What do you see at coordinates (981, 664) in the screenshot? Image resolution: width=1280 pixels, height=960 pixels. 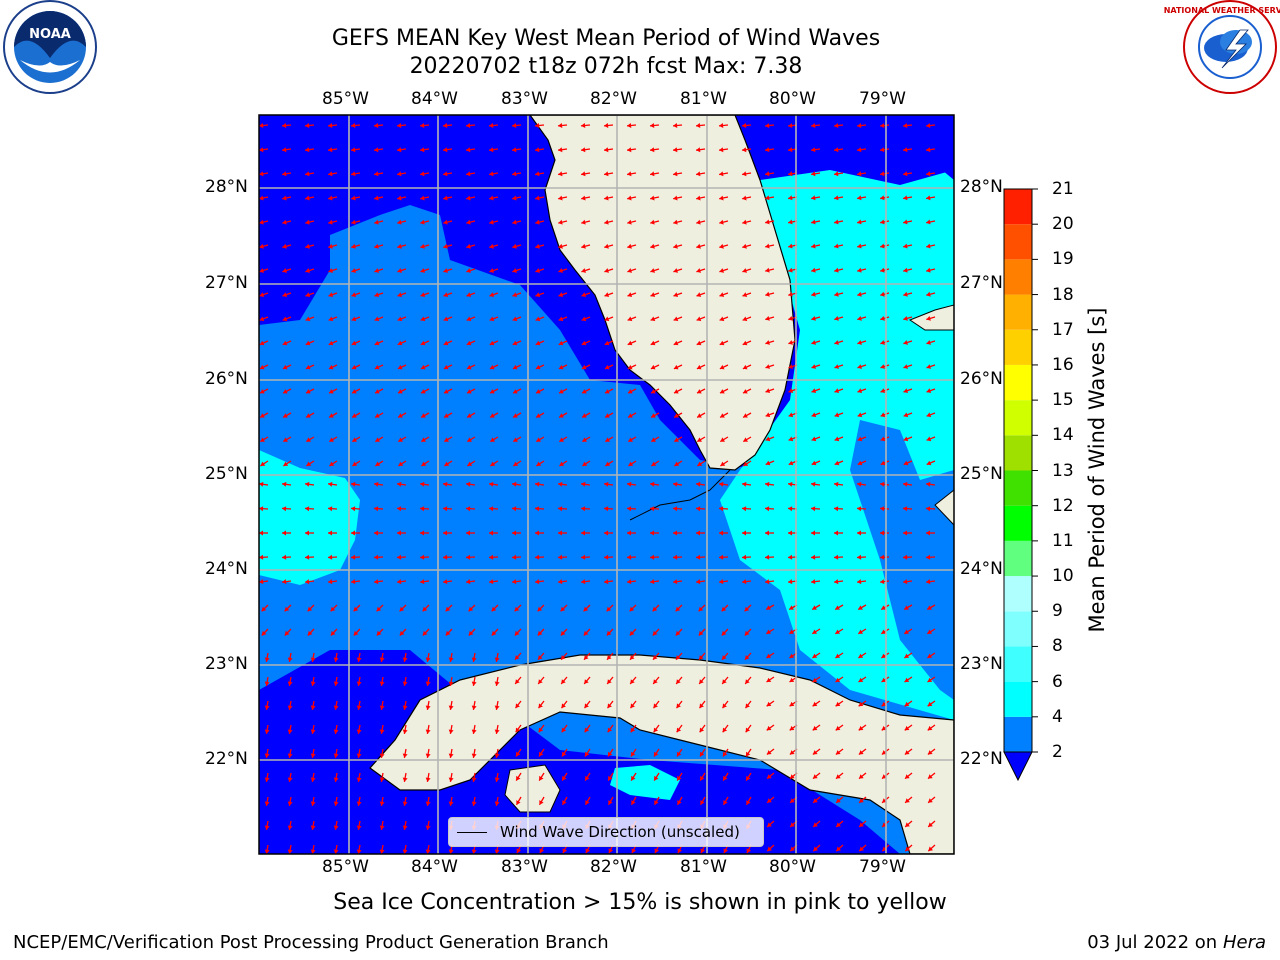 I see `lat-label-right: 23°N` at bounding box center [981, 664].